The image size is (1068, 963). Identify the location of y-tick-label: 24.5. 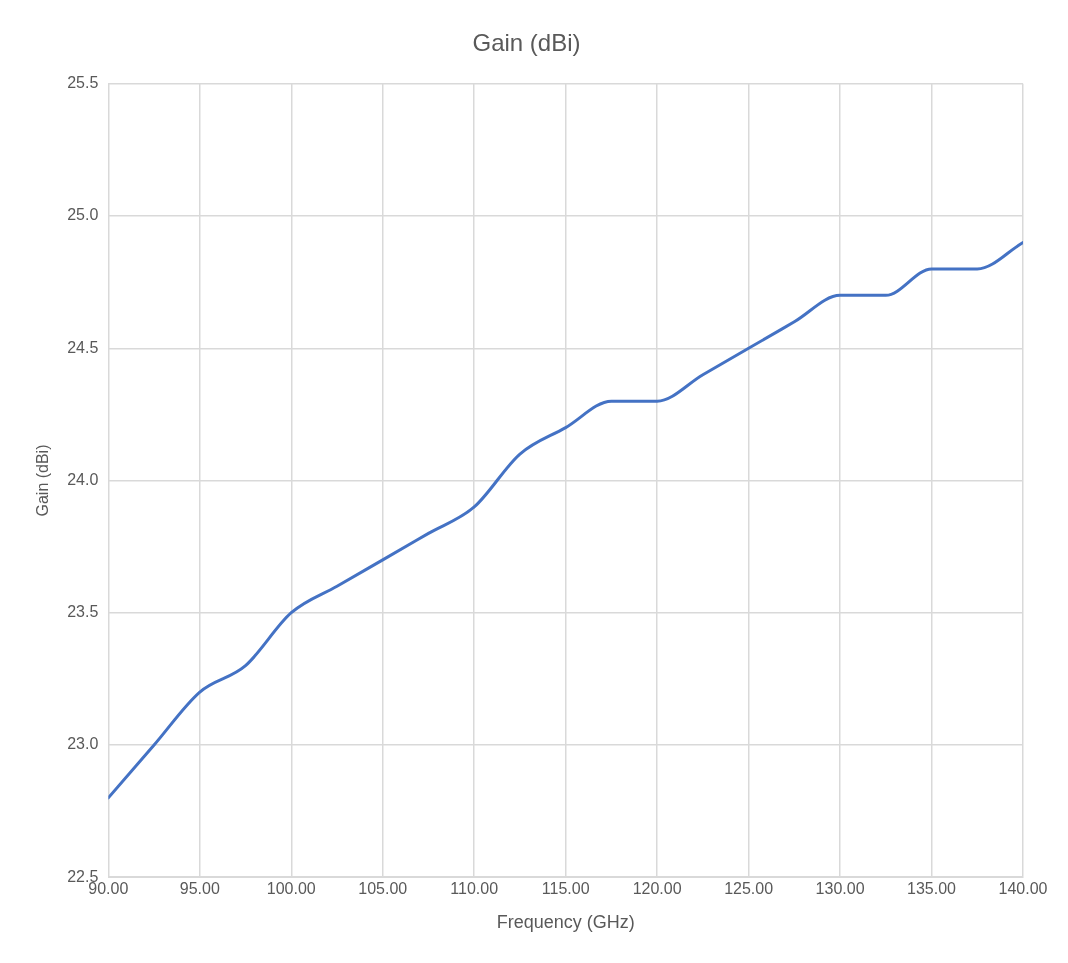
(83, 347).